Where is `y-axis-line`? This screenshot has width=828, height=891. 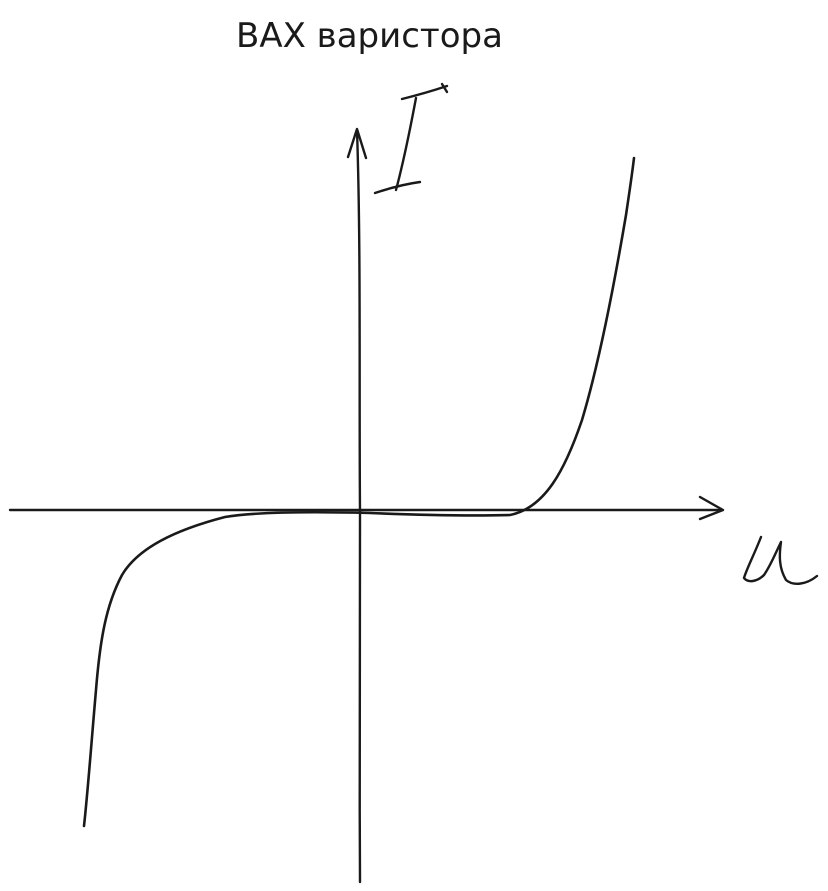 y-axis-line is located at coordinates (358, 506).